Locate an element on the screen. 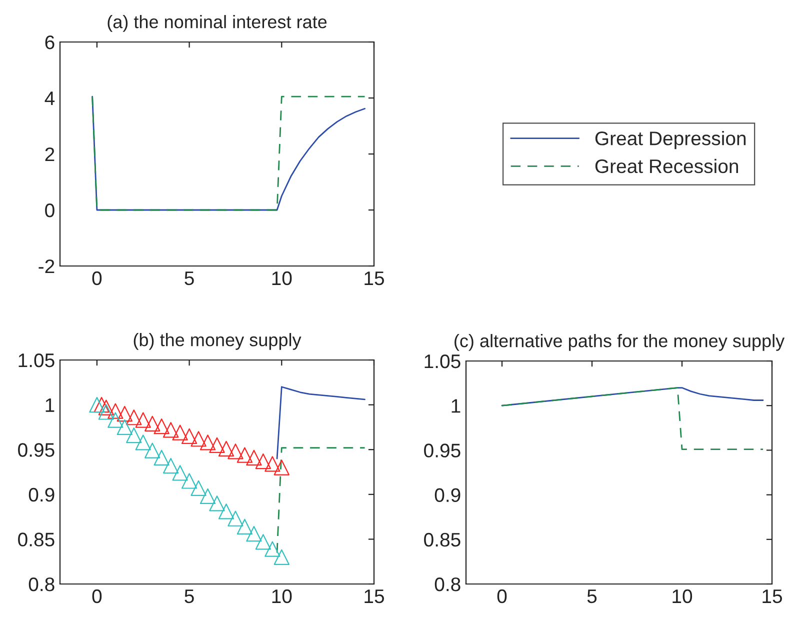 This screenshot has width=796, height=618. y-tick-label: 6 is located at coordinates (49, 42).